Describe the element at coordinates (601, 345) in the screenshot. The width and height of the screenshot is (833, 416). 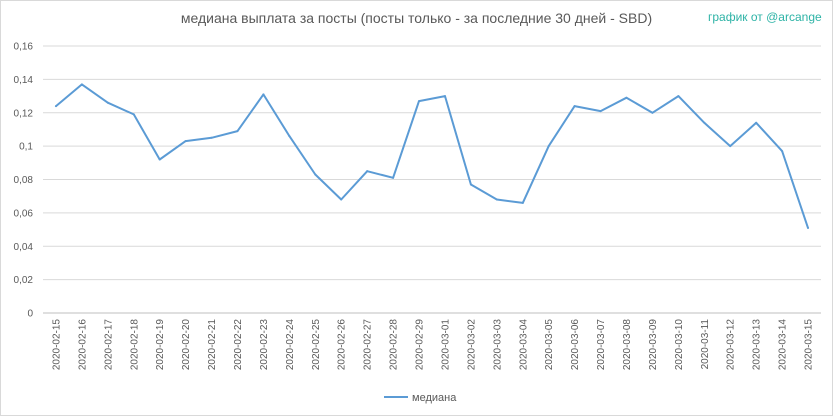
I see `x-tick-label: 2020-03-07` at that location.